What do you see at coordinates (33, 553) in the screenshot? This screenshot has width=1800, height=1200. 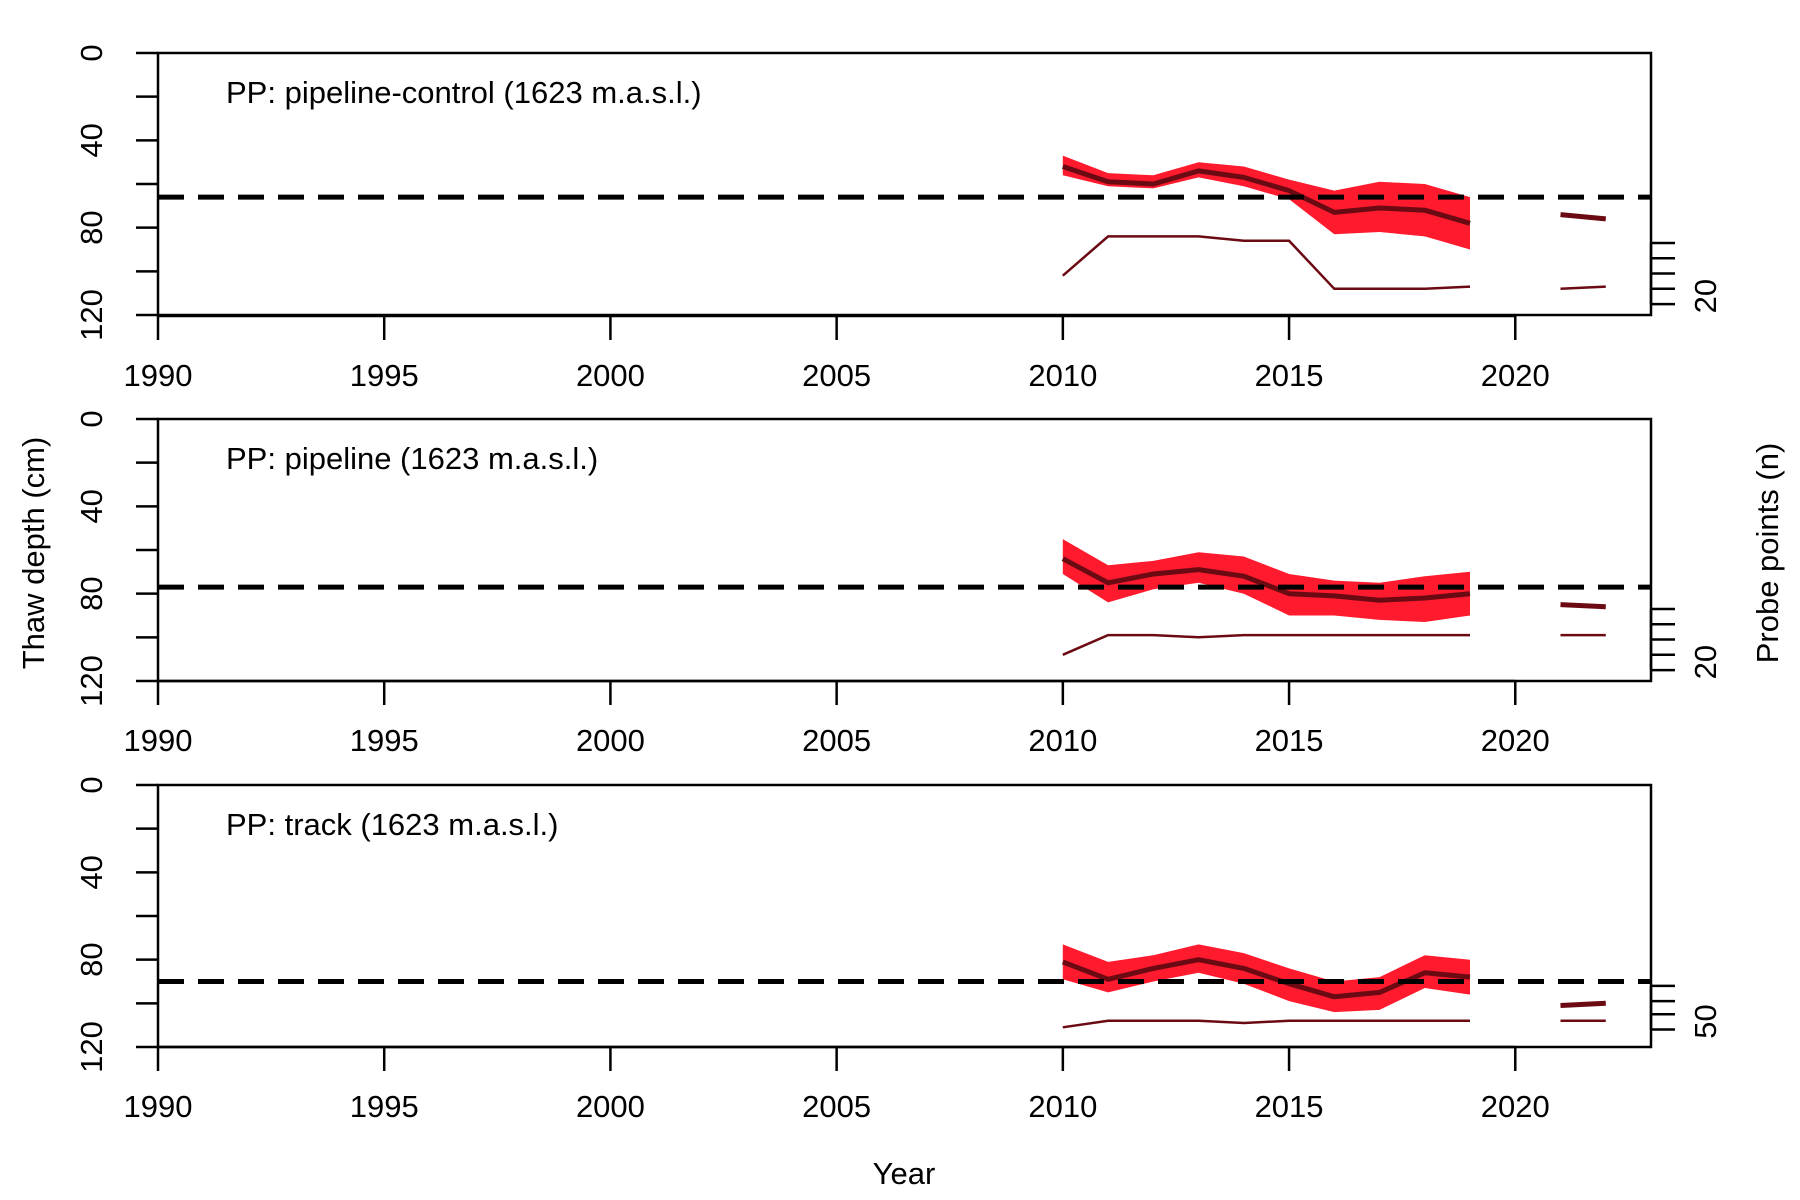 I see `y-axis-title-left: Thaw depth (cm)` at bounding box center [33, 553].